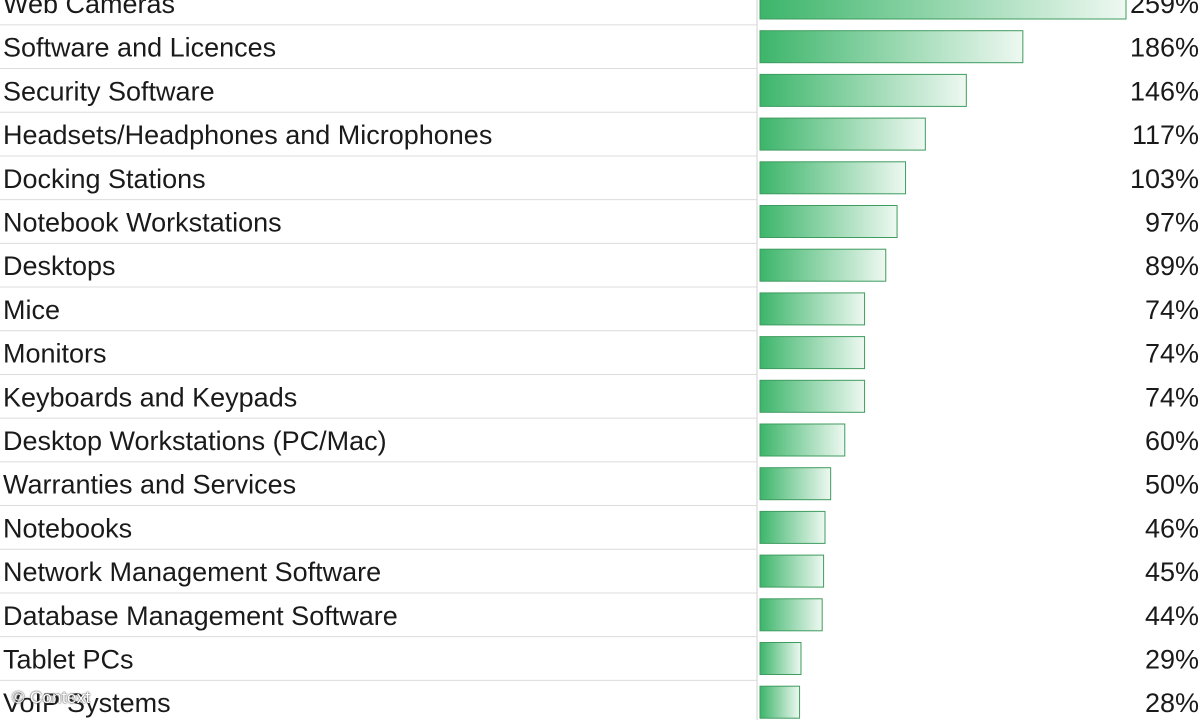 This screenshot has height=720, width=1200. Describe the element at coordinates (139, 48) in the screenshot. I see `category-label: Software and Licences` at that location.